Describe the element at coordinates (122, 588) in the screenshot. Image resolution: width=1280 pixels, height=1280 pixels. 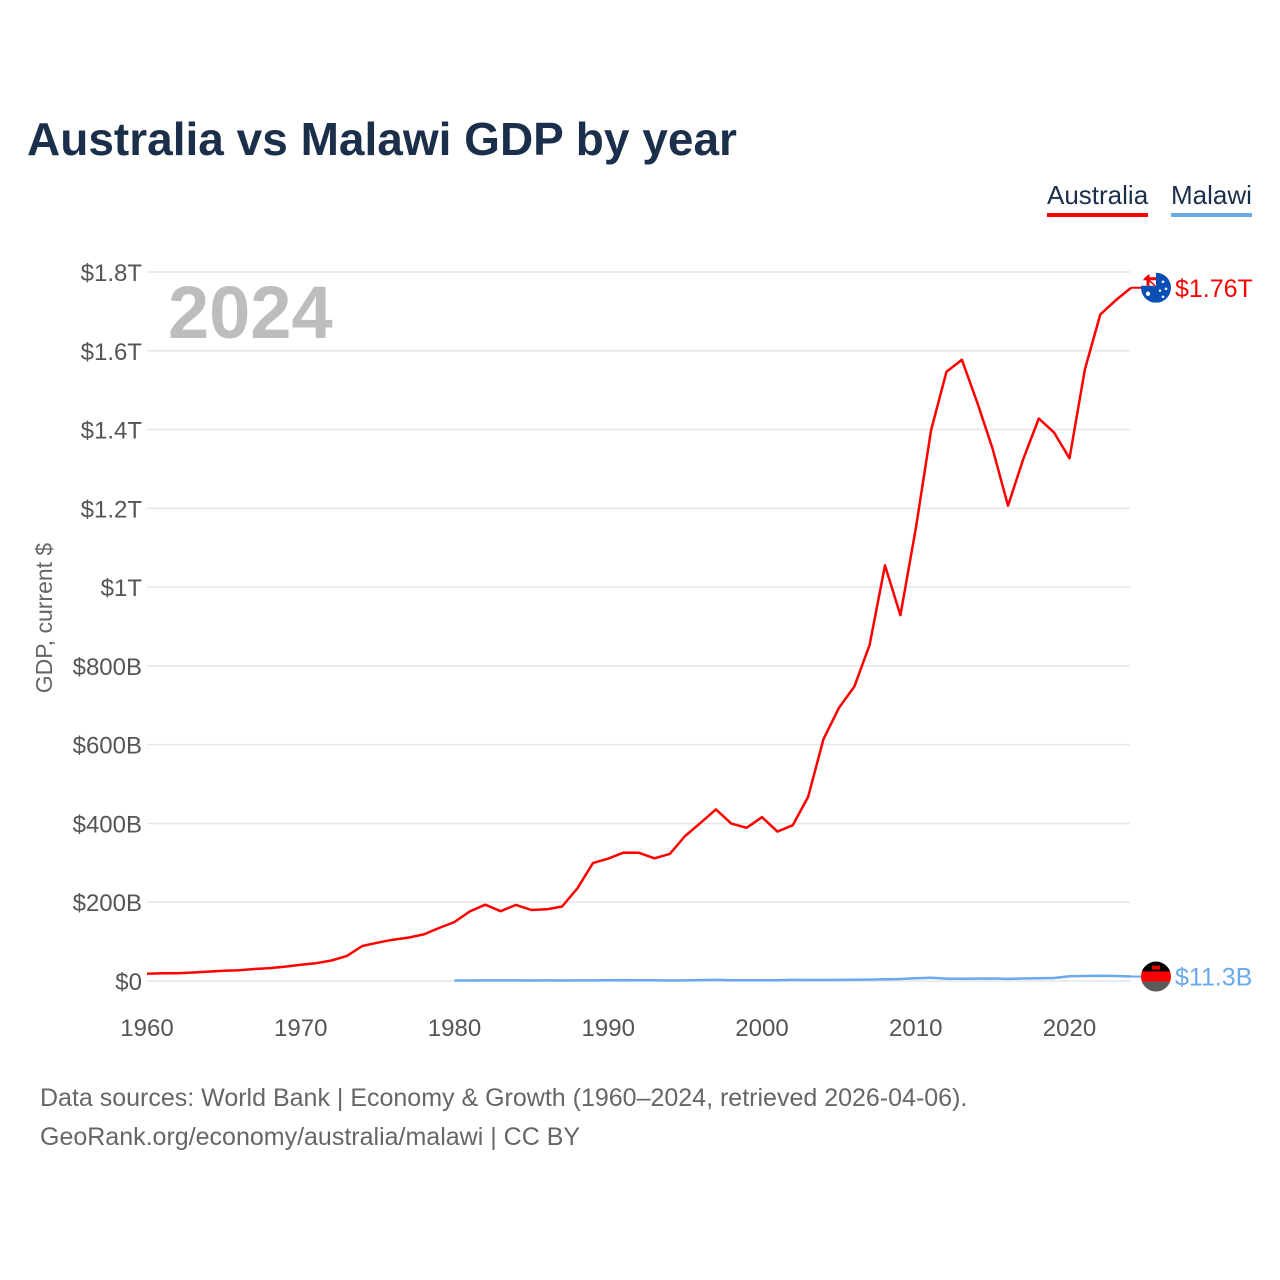
I see `y-tick-label: $1T` at that location.